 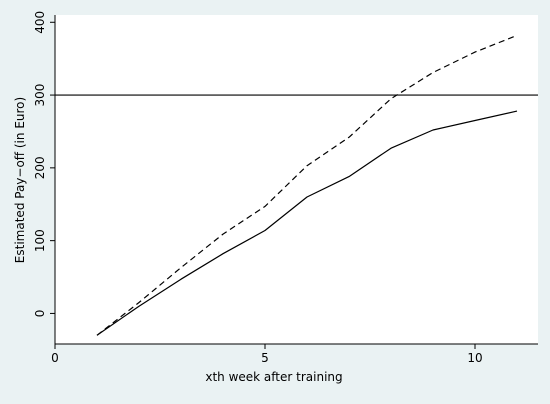 I want to click on y-tick-label: 300, so click(x=40, y=95).